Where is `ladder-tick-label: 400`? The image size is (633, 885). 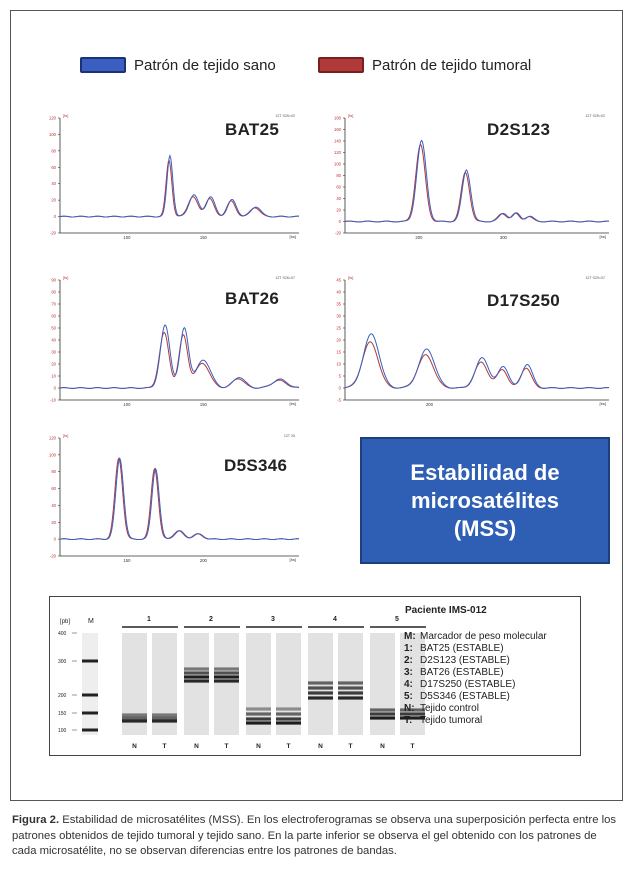 ladder-tick-label: 400 is located at coordinates (62, 634).